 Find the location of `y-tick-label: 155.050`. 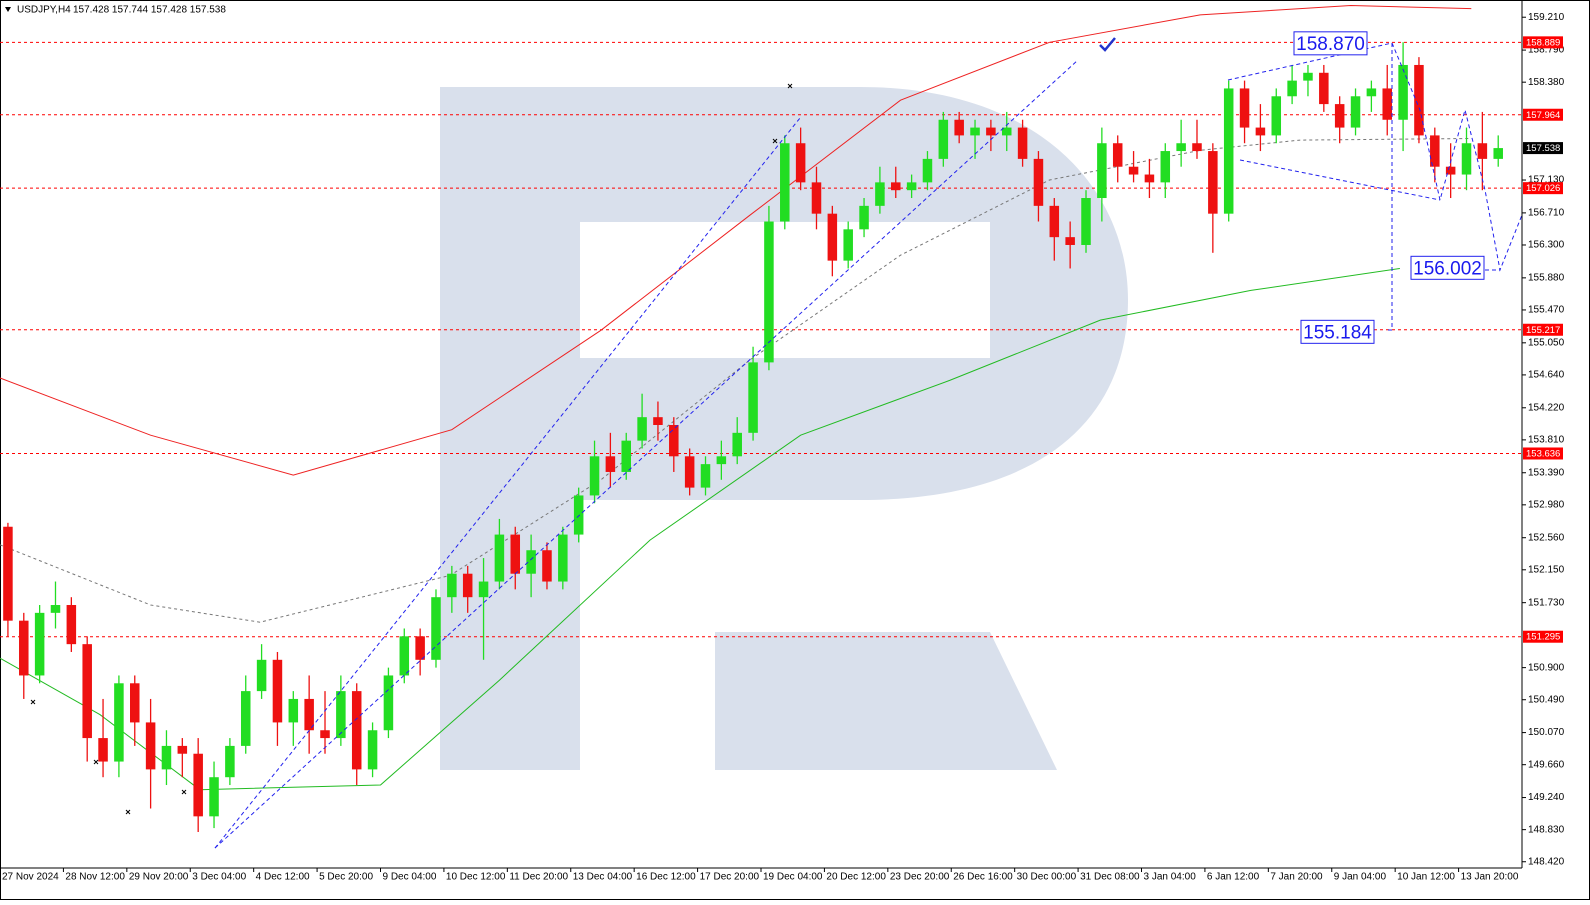

y-tick-label: 155.050 is located at coordinates (1546, 342).